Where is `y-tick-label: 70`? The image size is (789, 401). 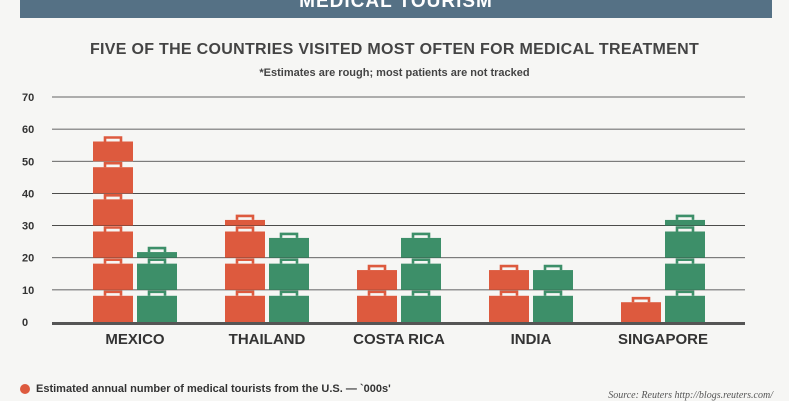 y-tick-label: 70 is located at coordinates (28, 98).